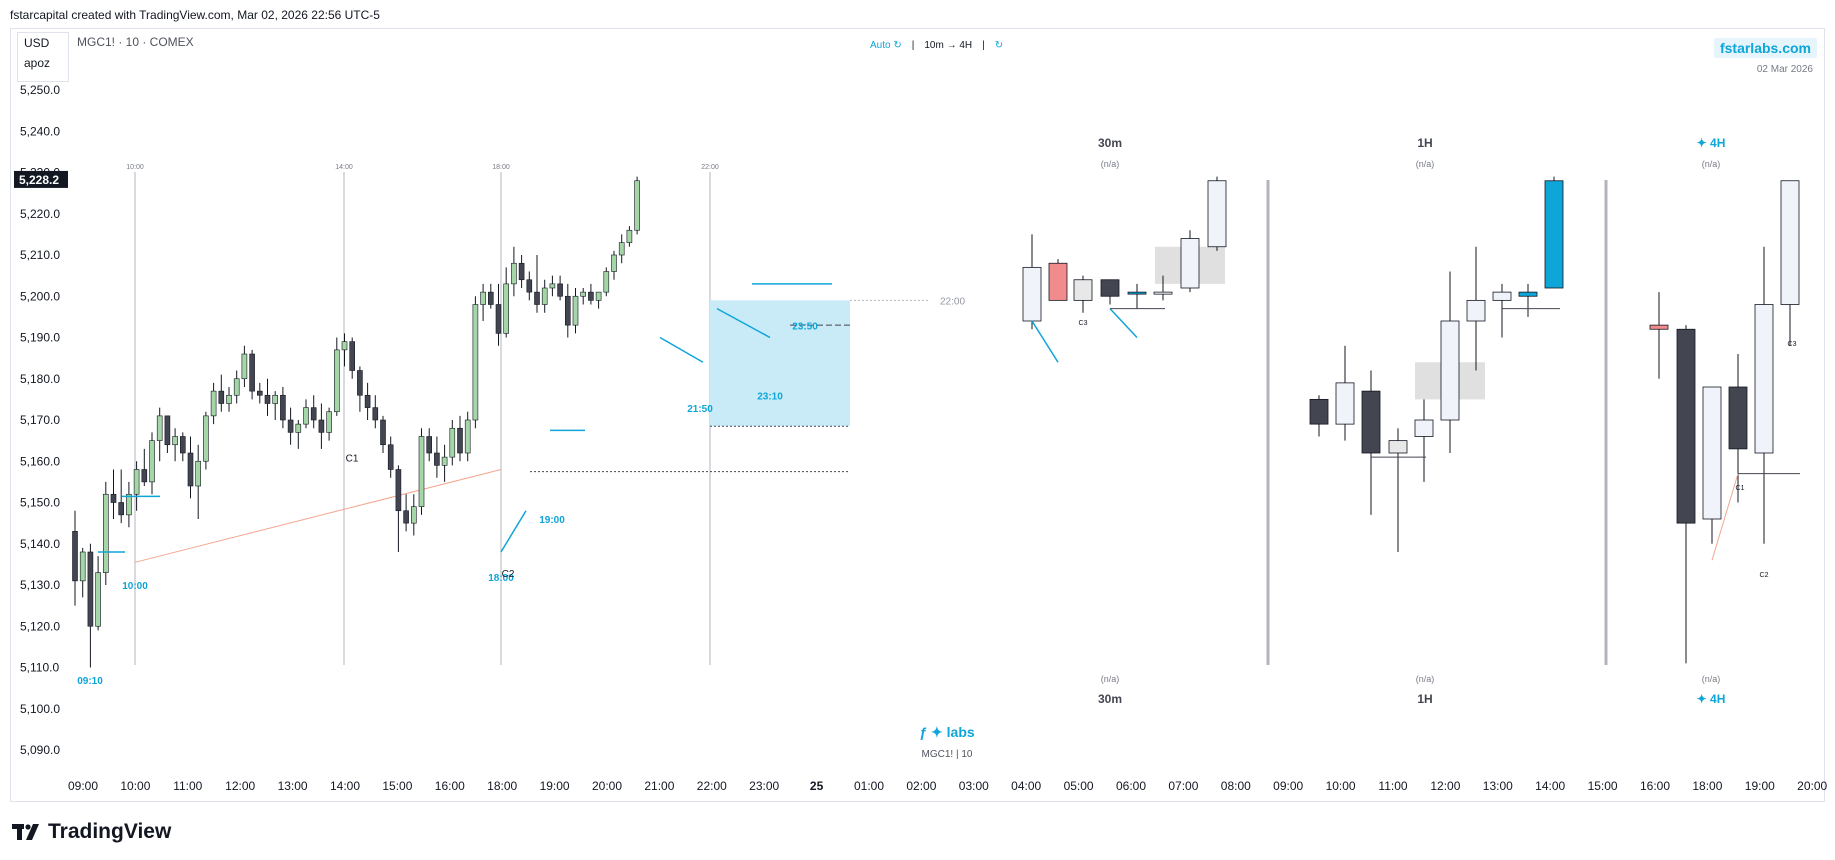 This screenshot has width=1835, height=860. I want to click on time-tick-label: 13:00, so click(293, 786).